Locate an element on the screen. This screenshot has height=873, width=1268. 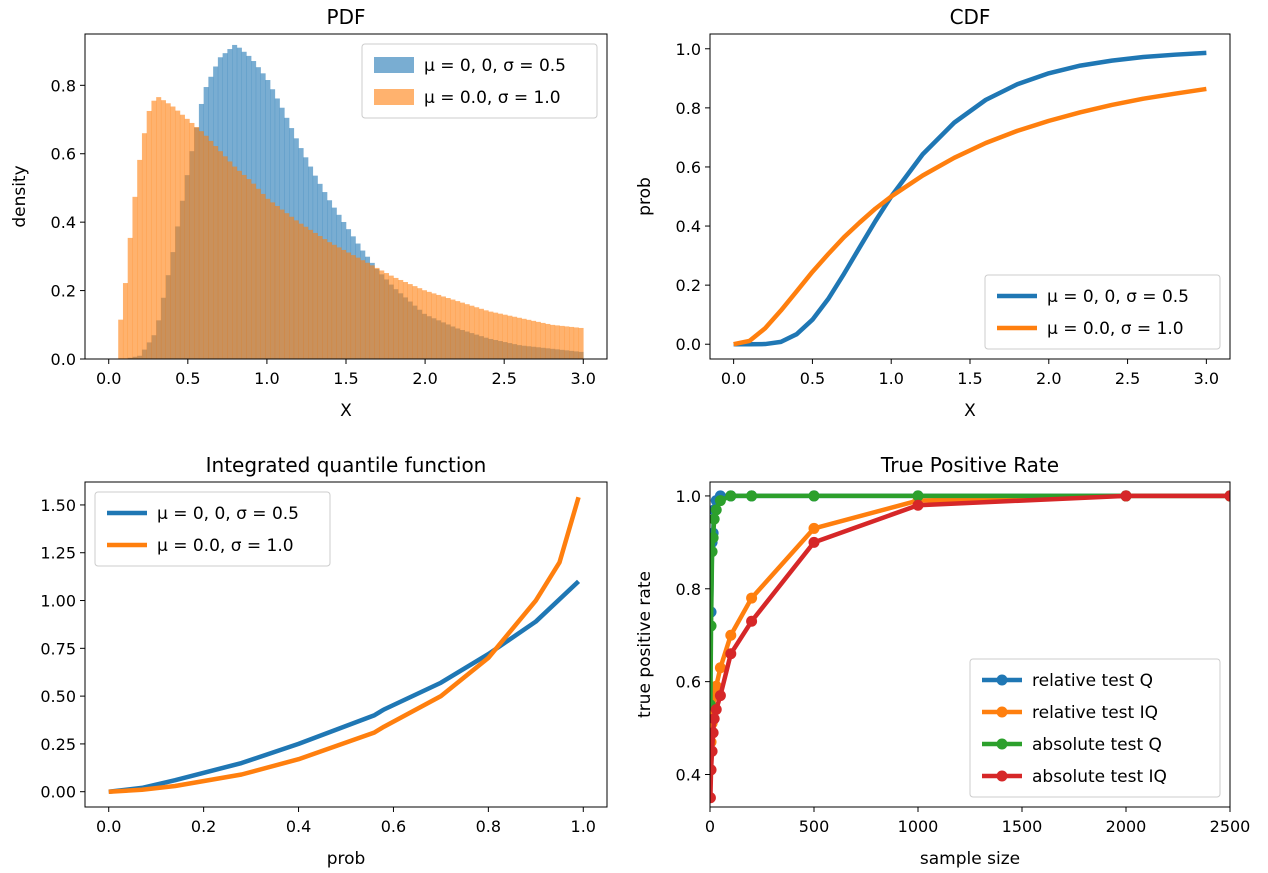
y-tick-label: 0.75 is located at coordinates (58, 648).